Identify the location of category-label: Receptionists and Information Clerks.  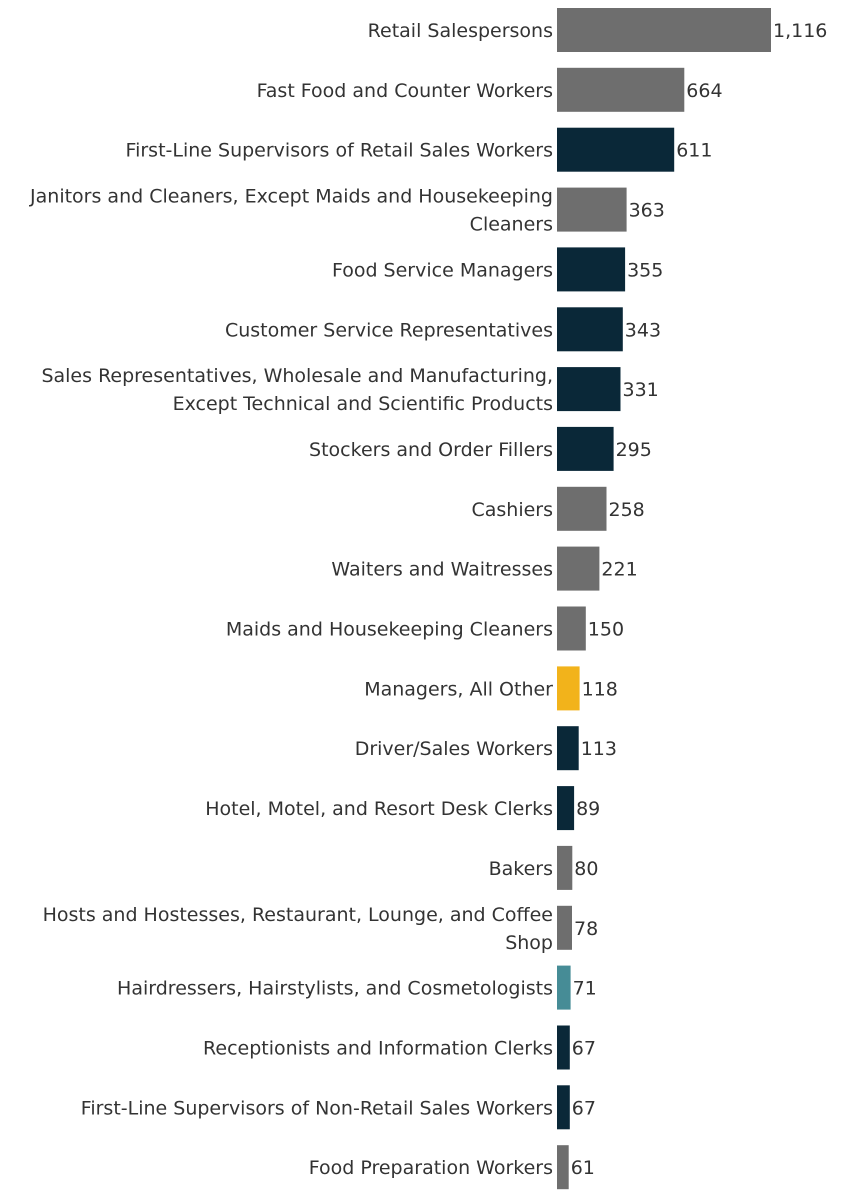
(378, 1049).